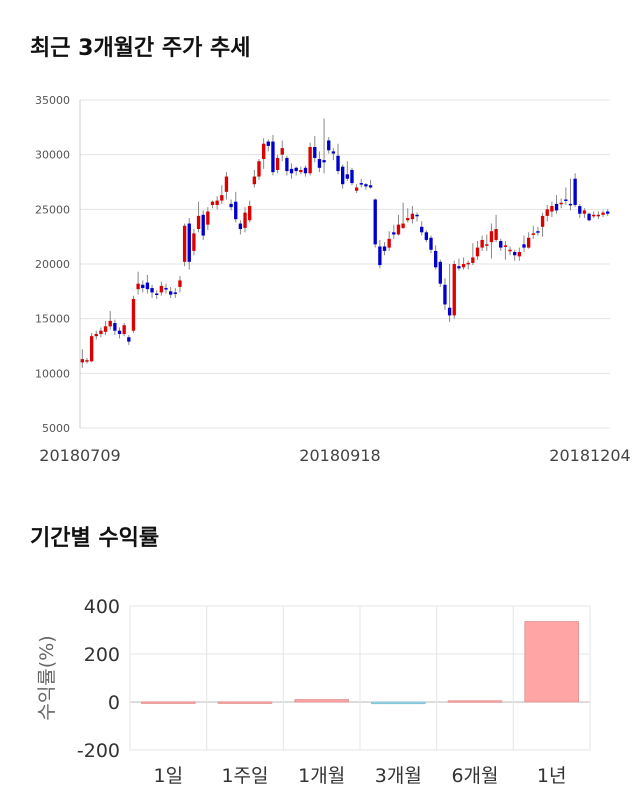 Image resolution: width=640 pixels, height=810 pixels. I want to click on y-tick-label: -200, so click(98, 751).